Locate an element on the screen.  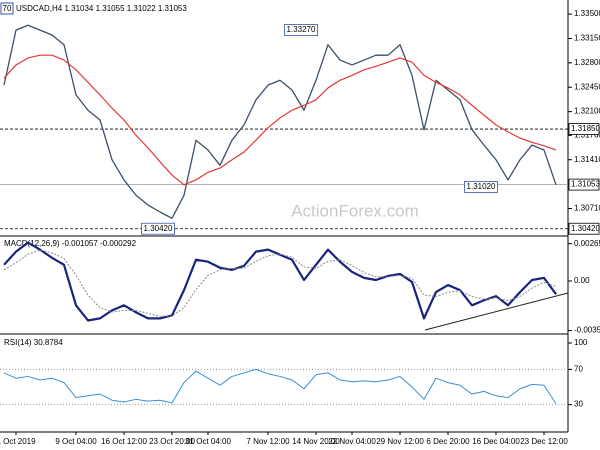
level-label: 1.30420 is located at coordinates (585, 228).